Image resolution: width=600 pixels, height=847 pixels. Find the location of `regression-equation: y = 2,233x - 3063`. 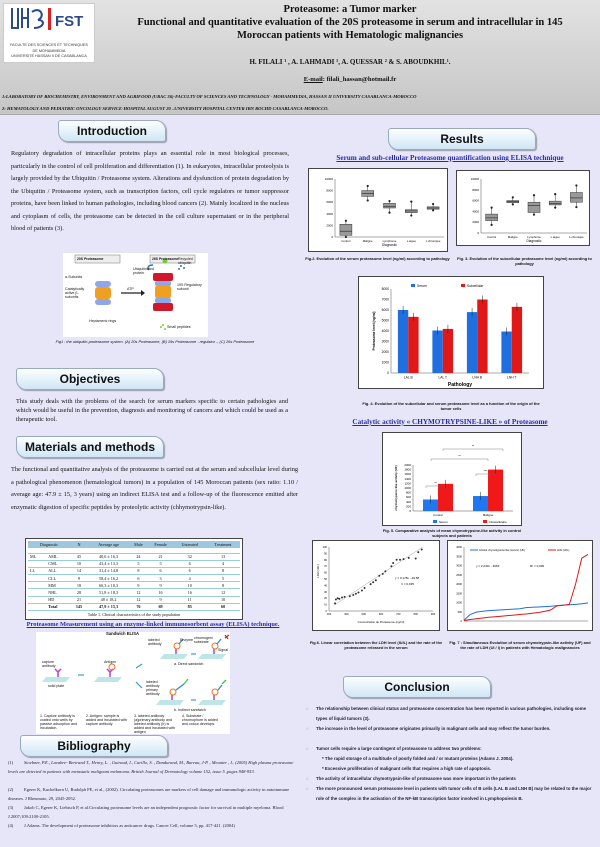

regression-equation: y = 2,233x - 3063 is located at coordinates (488, 566).